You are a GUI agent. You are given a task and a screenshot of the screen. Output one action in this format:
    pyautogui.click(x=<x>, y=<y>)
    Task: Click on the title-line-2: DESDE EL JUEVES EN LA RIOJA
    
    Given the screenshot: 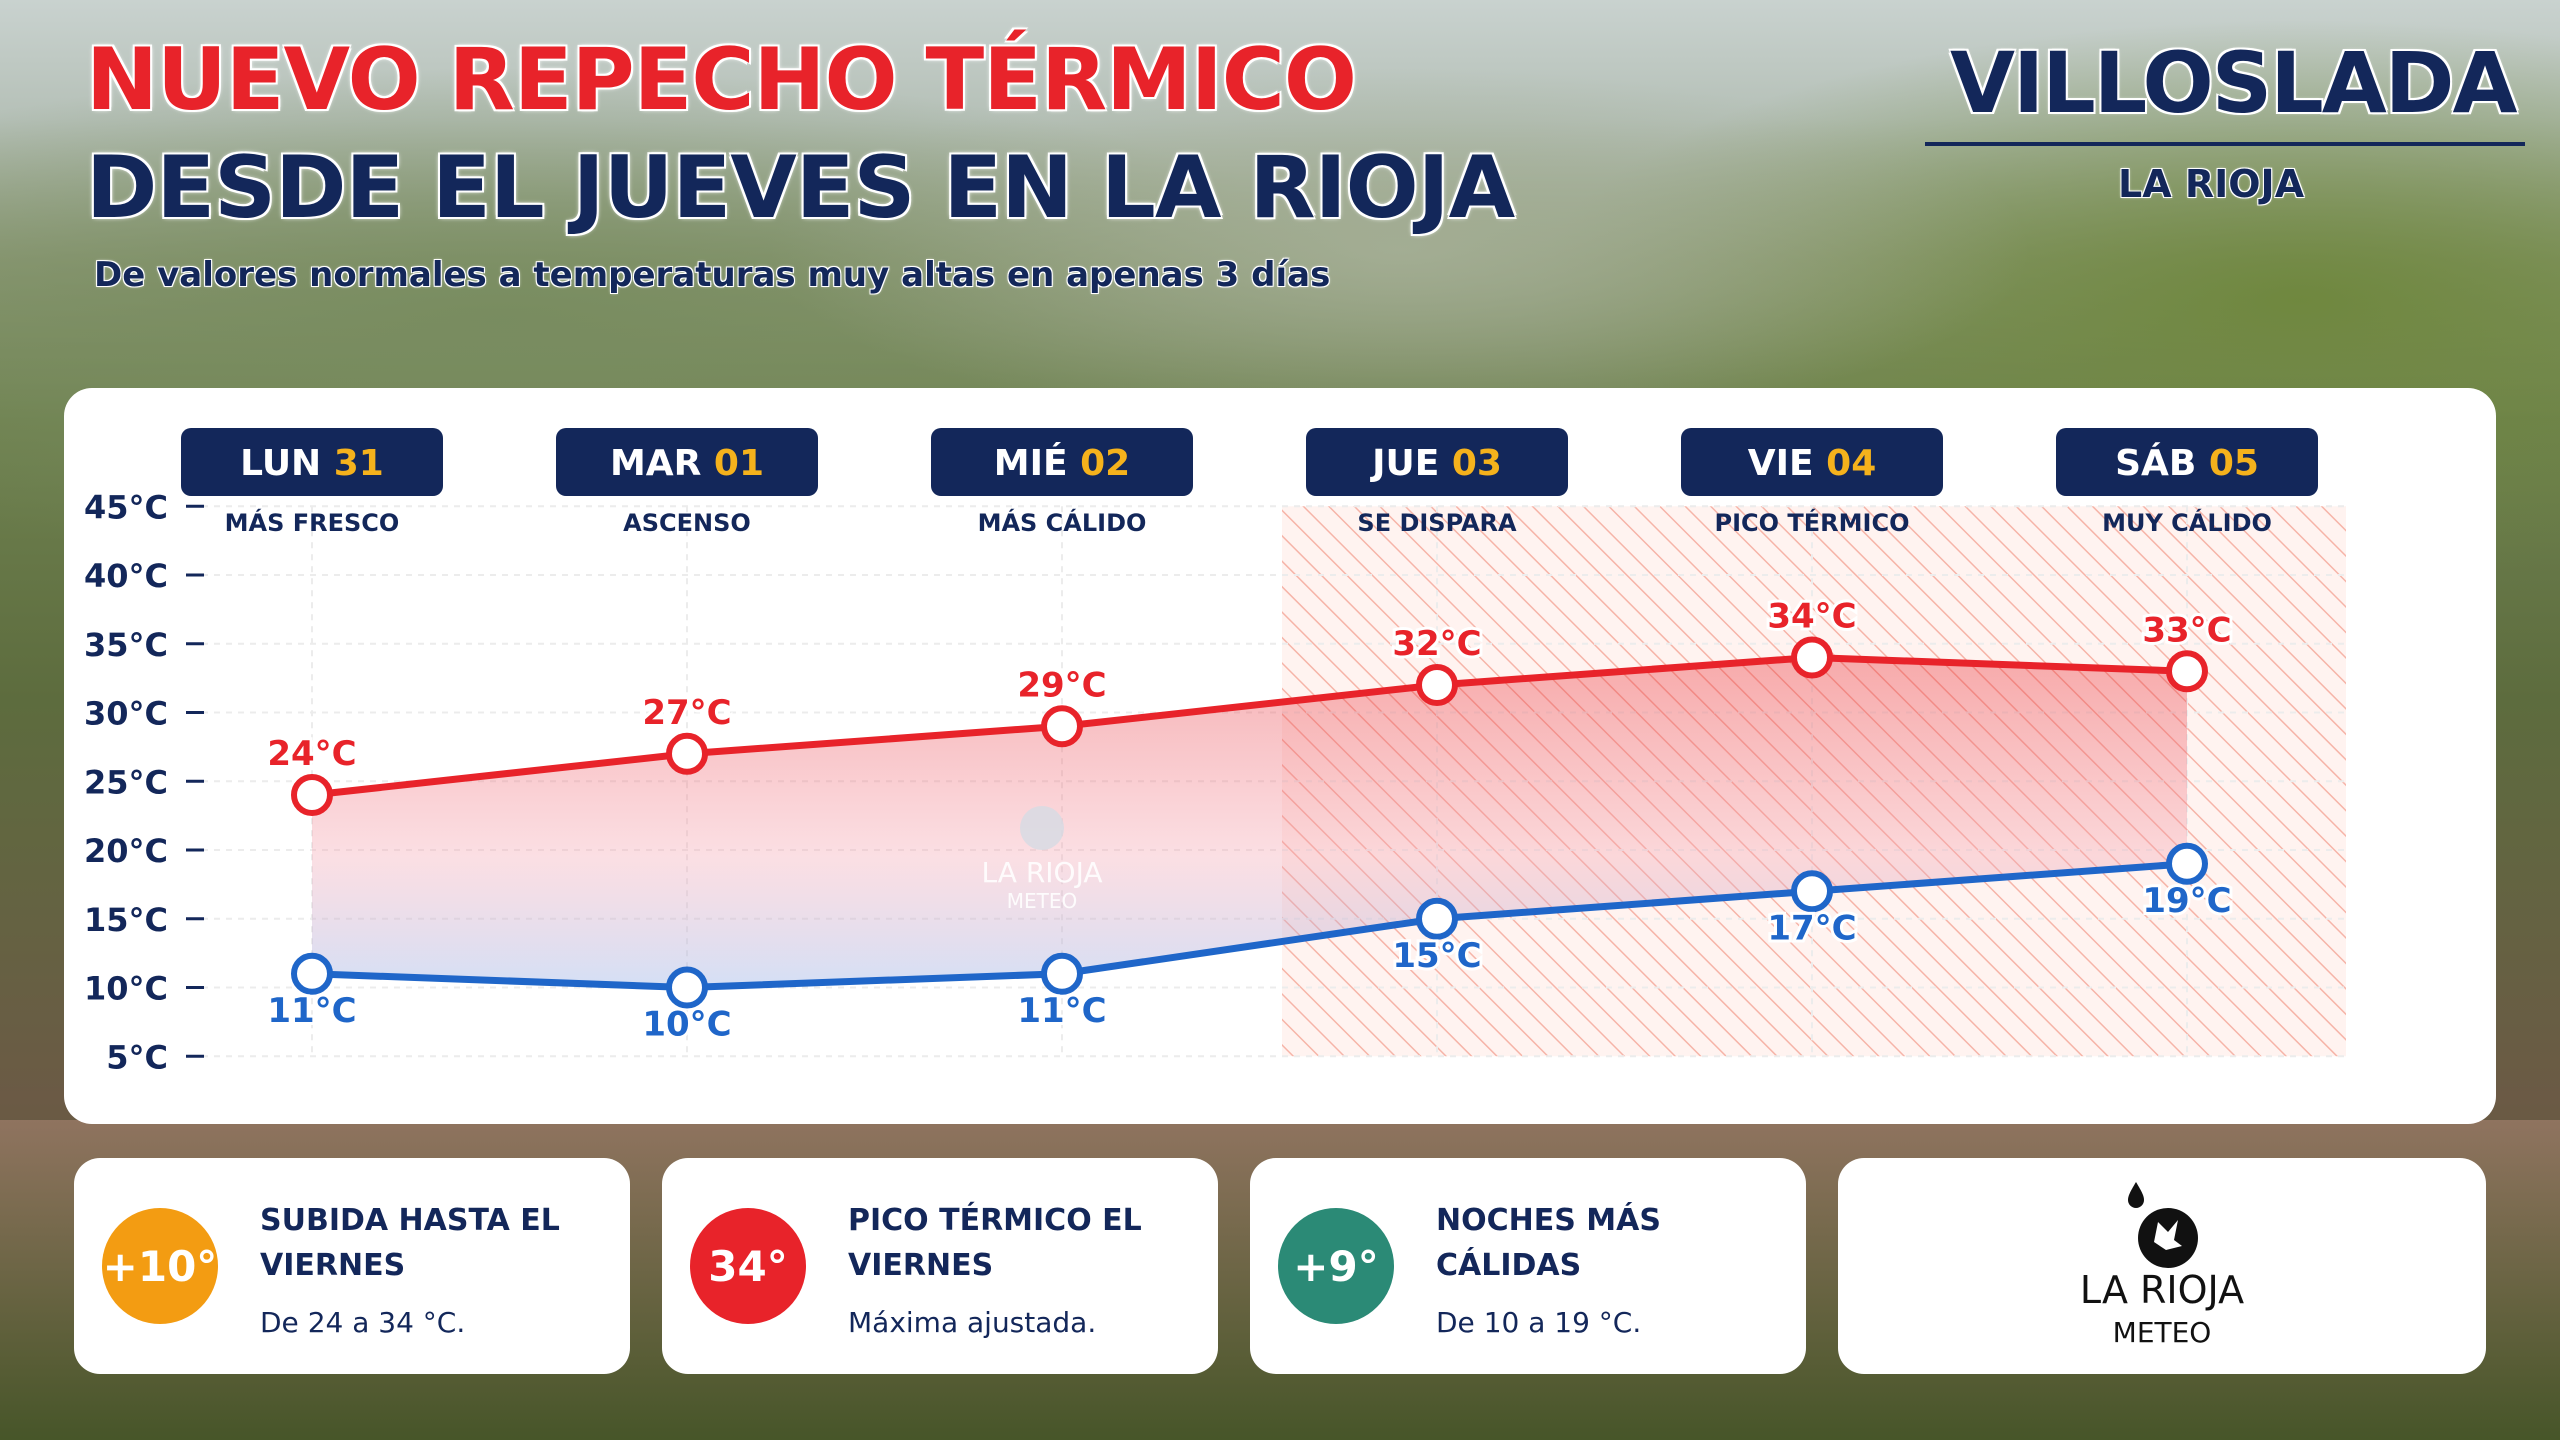 What is the action you would take?
    pyautogui.click(x=800, y=188)
    